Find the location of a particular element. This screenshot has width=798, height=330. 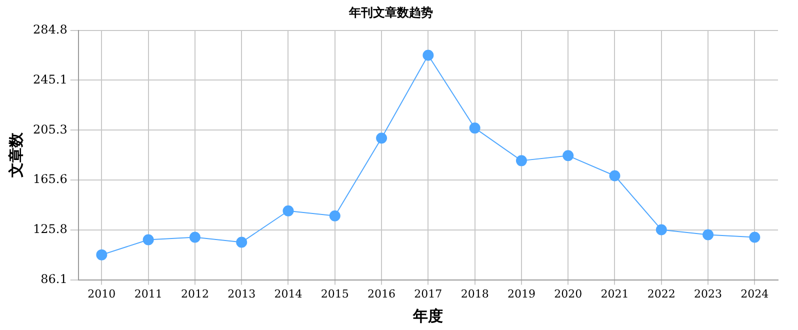

x-tick-label: 2013 is located at coordinates (242, 293).